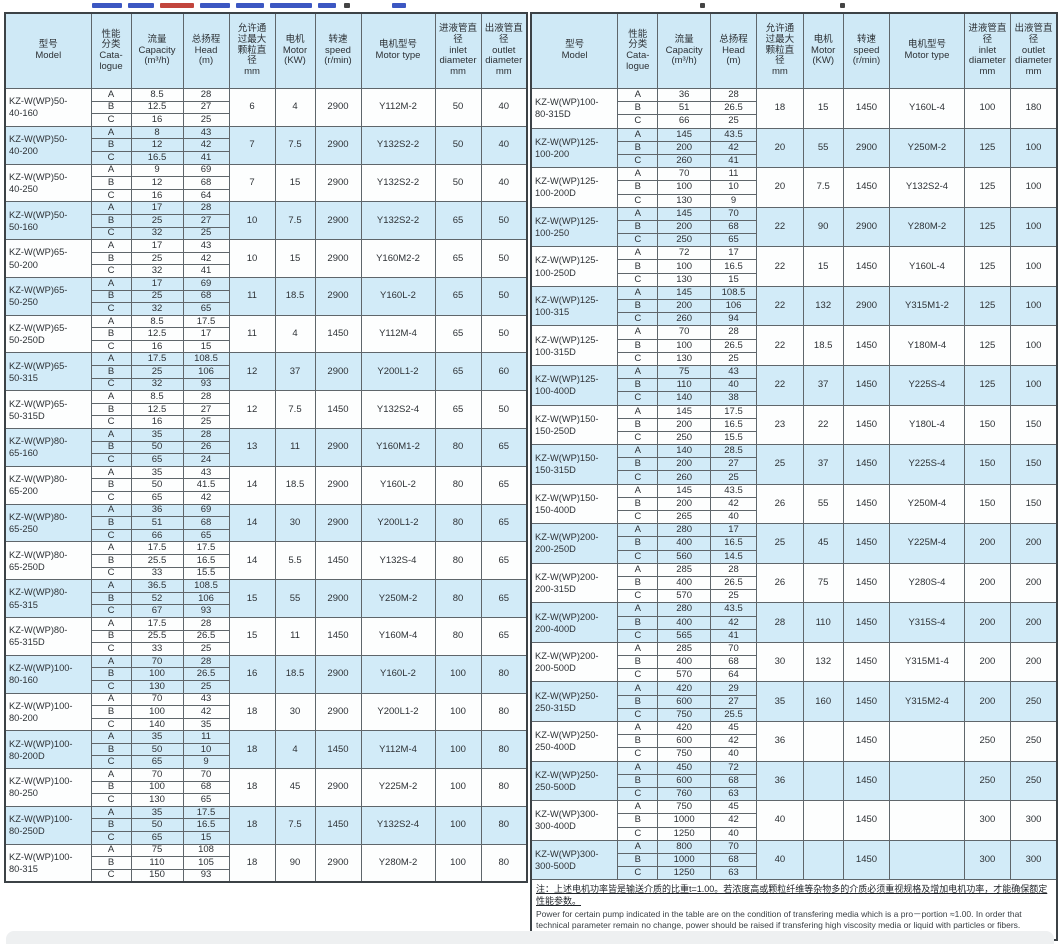 The height and width of the screenshot is (944, 1060). What do you see at coordinates (295, 598) in the screenshot?
I see `motor-power-cell: 55` at bounding box center [295, 598].